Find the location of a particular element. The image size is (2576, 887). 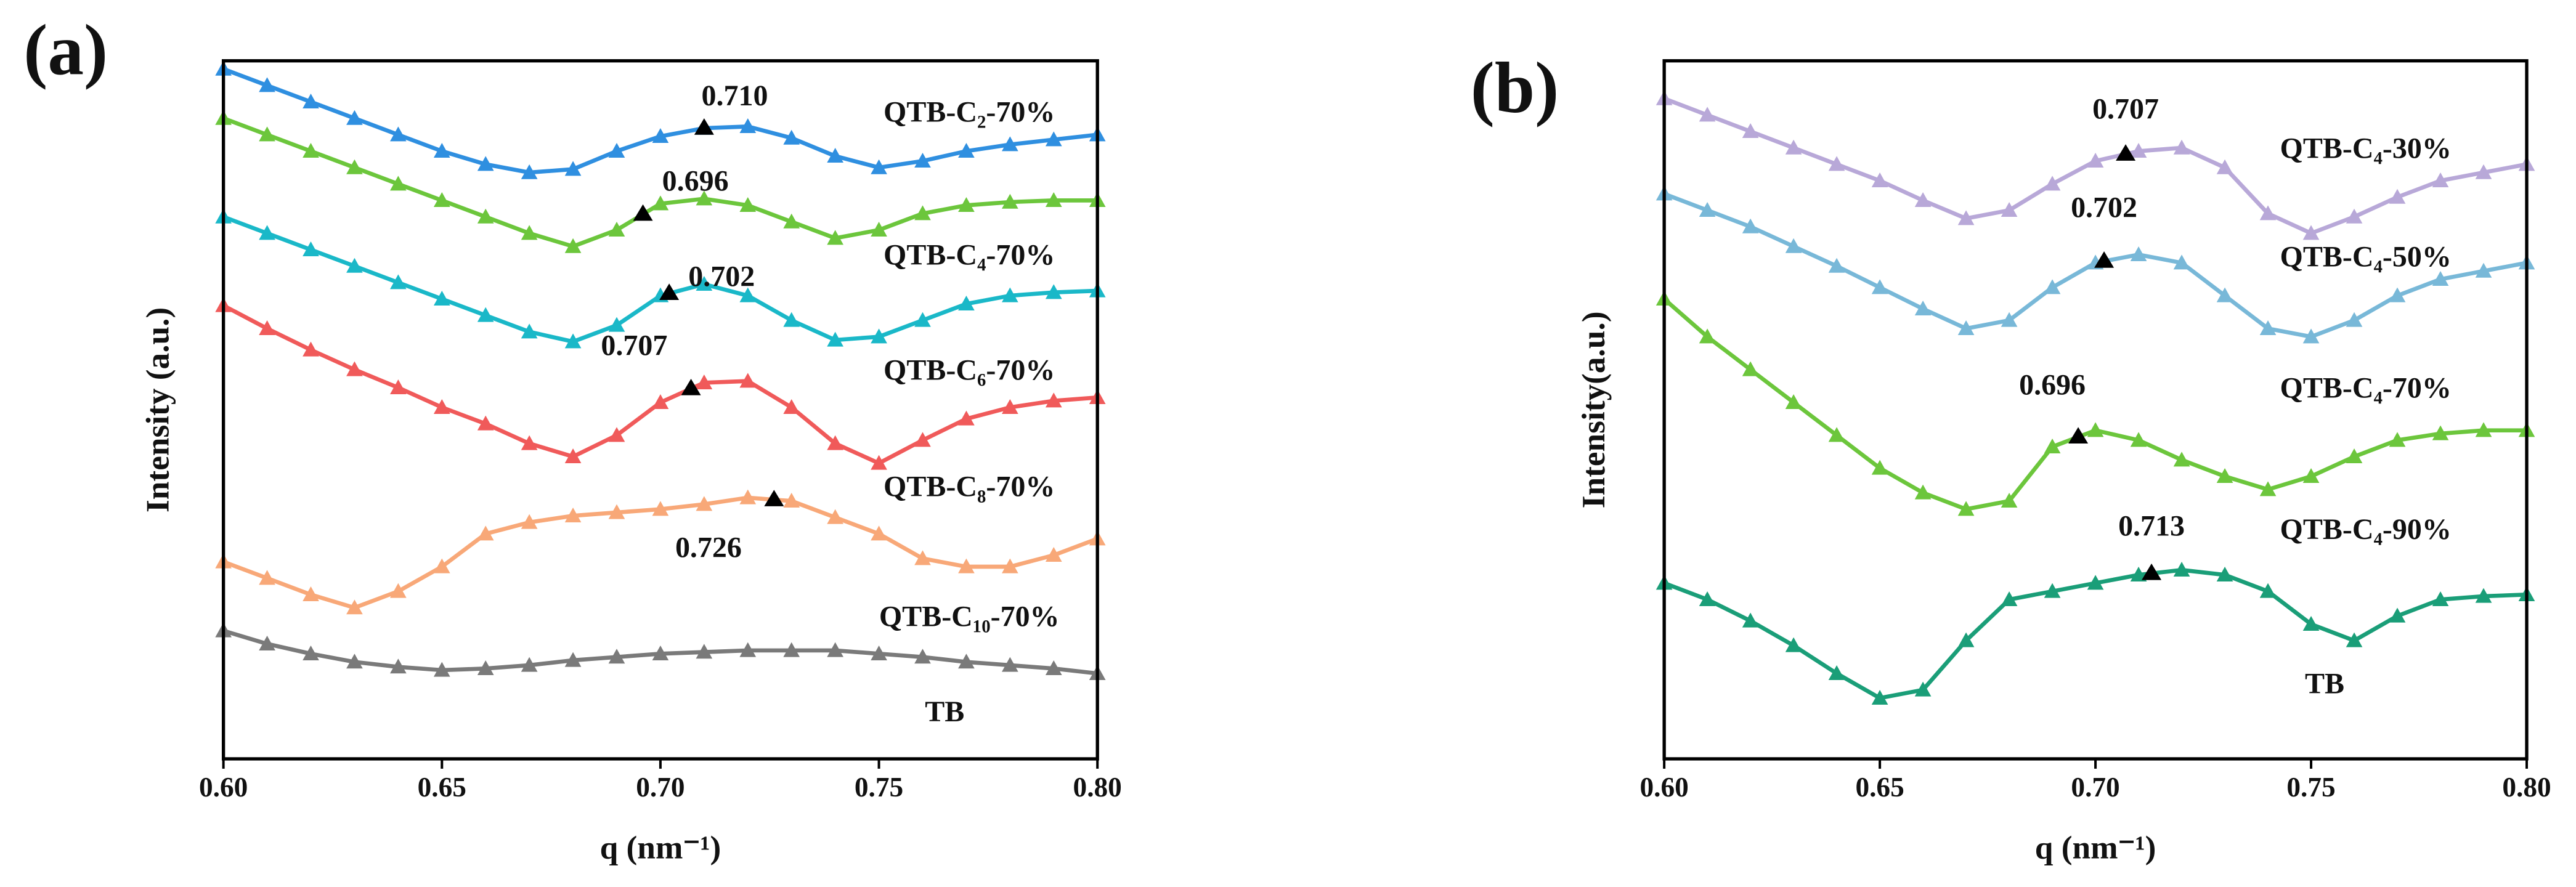

series-label: QTB-C₆-70% is located at coordinates (969, 370).